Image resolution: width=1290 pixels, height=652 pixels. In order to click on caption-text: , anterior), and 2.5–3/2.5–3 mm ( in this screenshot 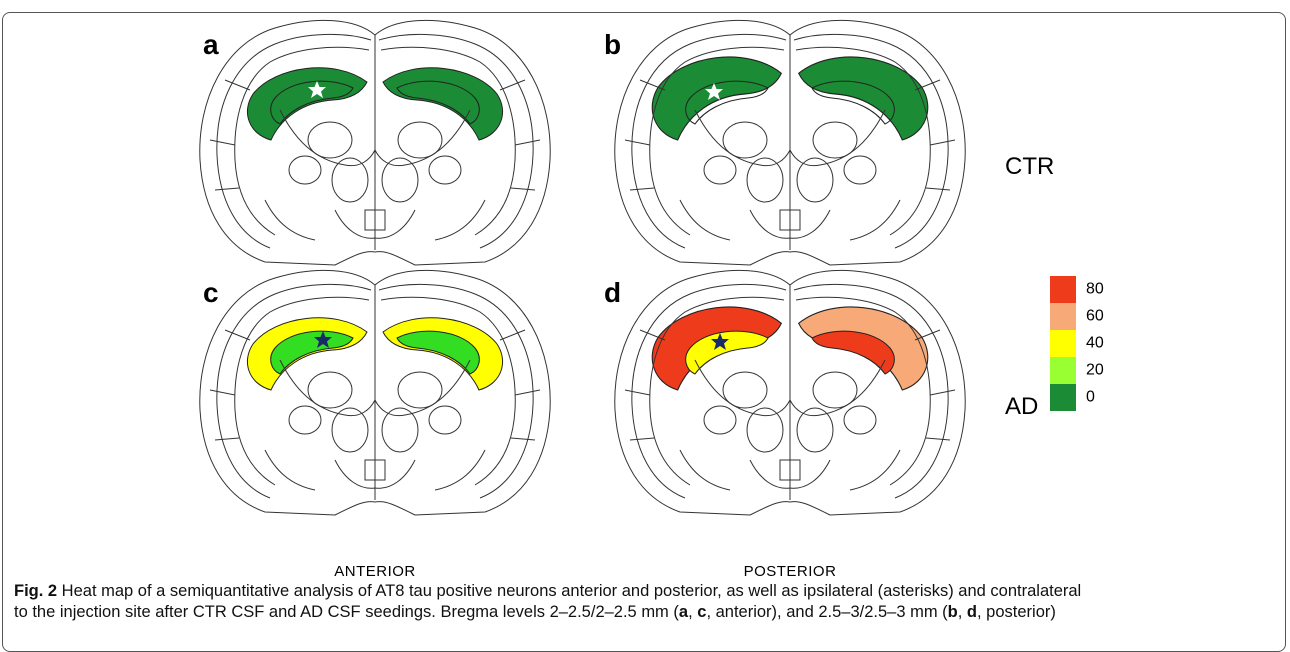, I will do `click(827, 612)`.